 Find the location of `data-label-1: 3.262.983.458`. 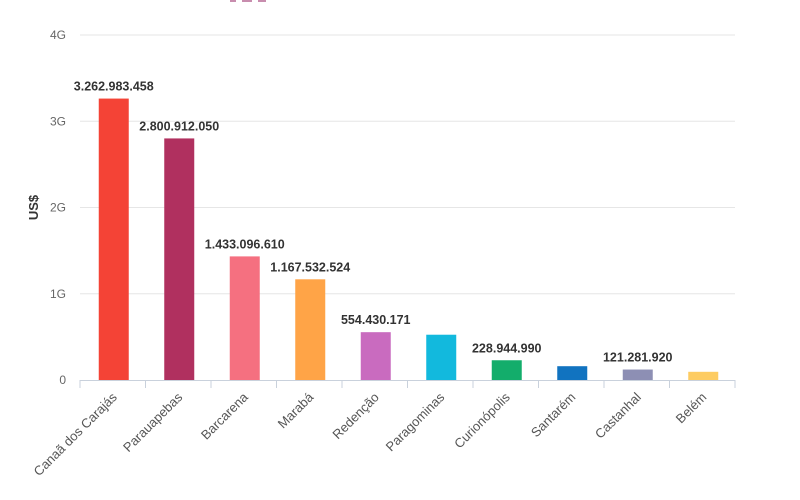

data-label-1: 3.262.983.458 is located at coordinates (114, 87).